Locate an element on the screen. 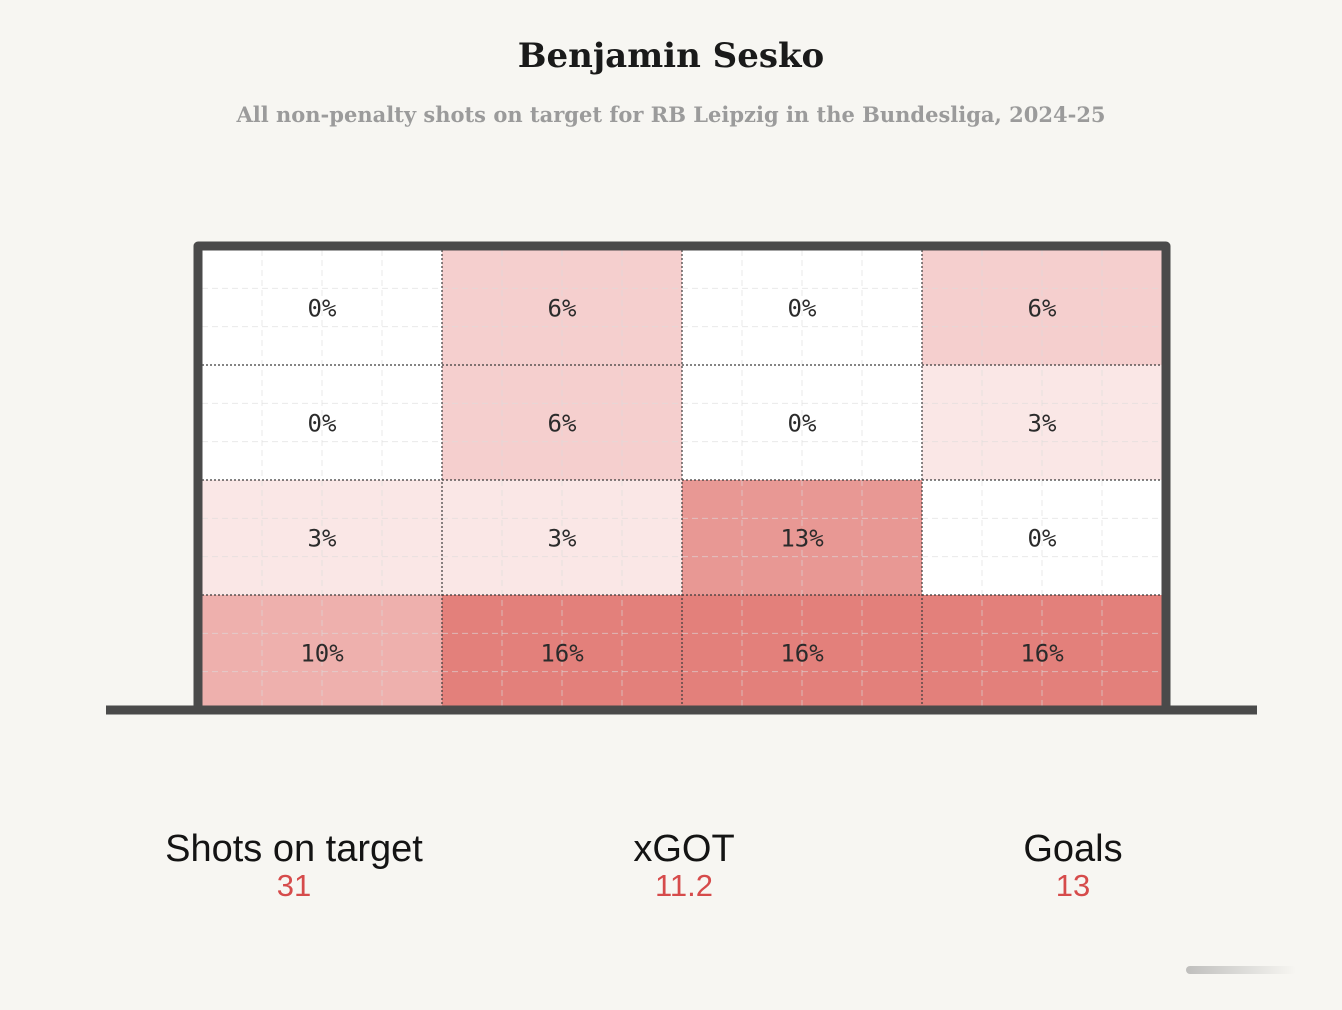  stat-xgot-value: 11.2 is located at coordinates (684, 885).